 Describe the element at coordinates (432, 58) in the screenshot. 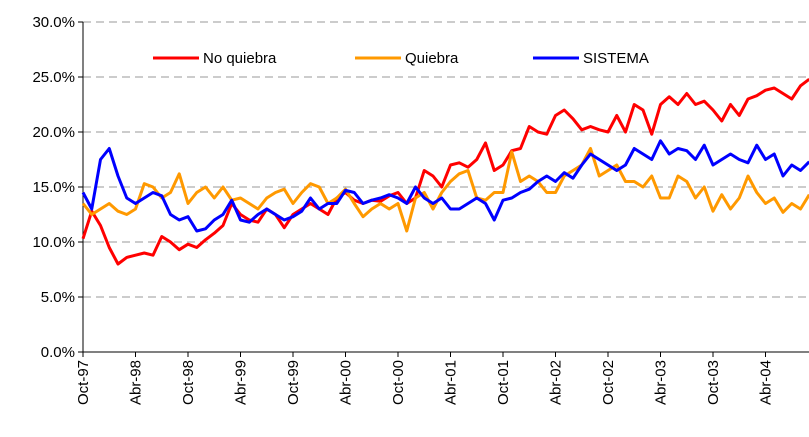

I see `legend-label: Quiebra` at that location.